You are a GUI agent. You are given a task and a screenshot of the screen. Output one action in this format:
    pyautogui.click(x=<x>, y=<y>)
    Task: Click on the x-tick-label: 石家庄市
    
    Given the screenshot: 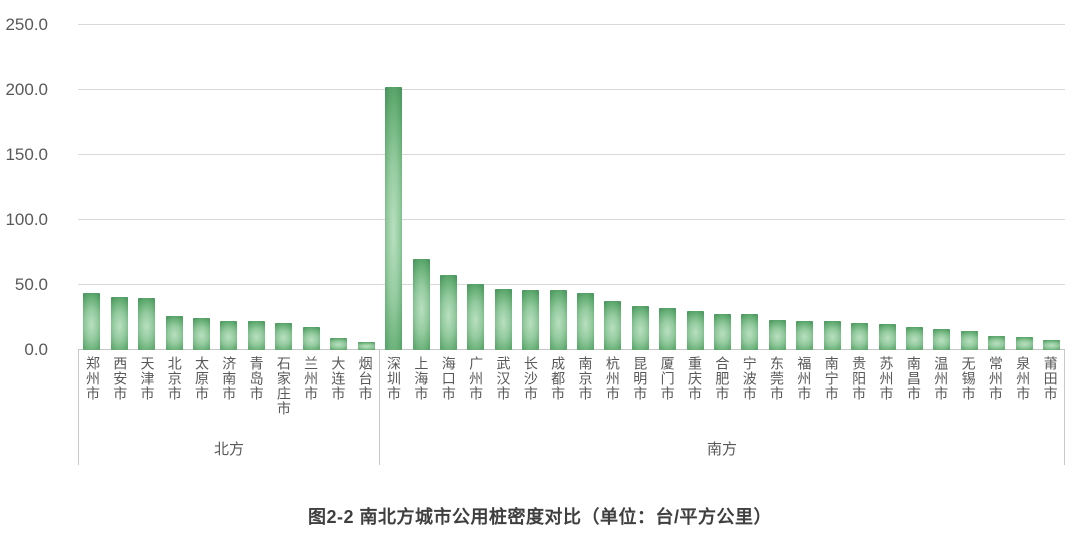 What is the action you would take?
    pyautogui.click(x=283, y=398)
    